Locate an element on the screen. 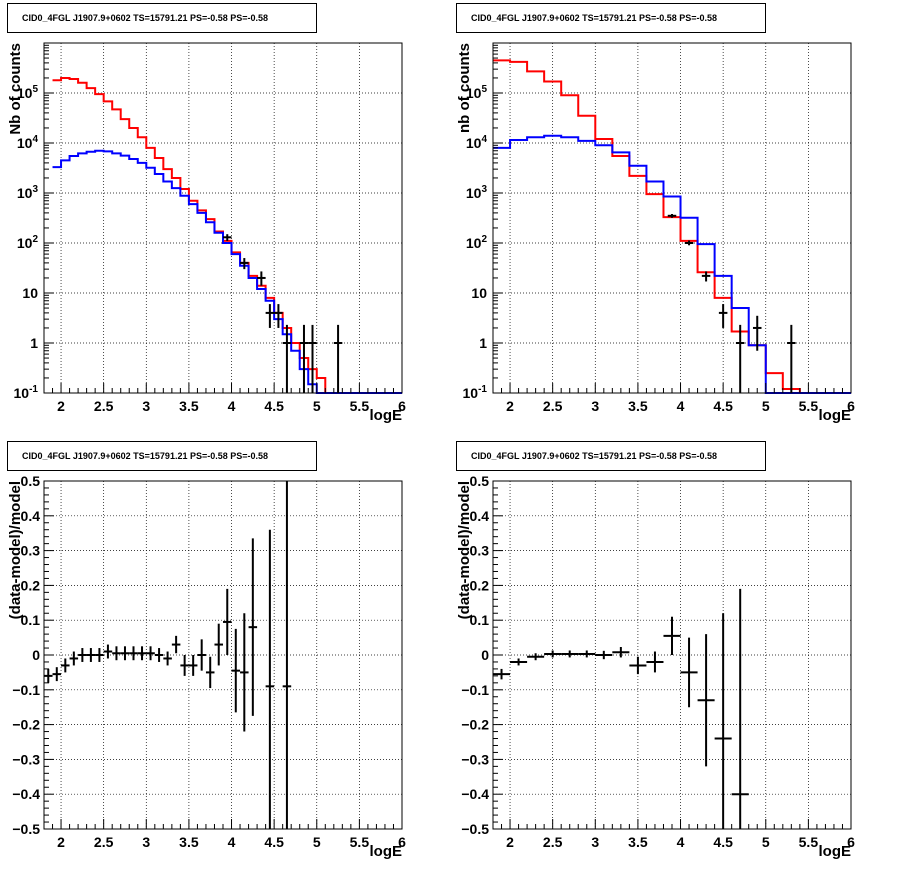  y-tick-label: 10⁵ is located at coordinates (477, 92).